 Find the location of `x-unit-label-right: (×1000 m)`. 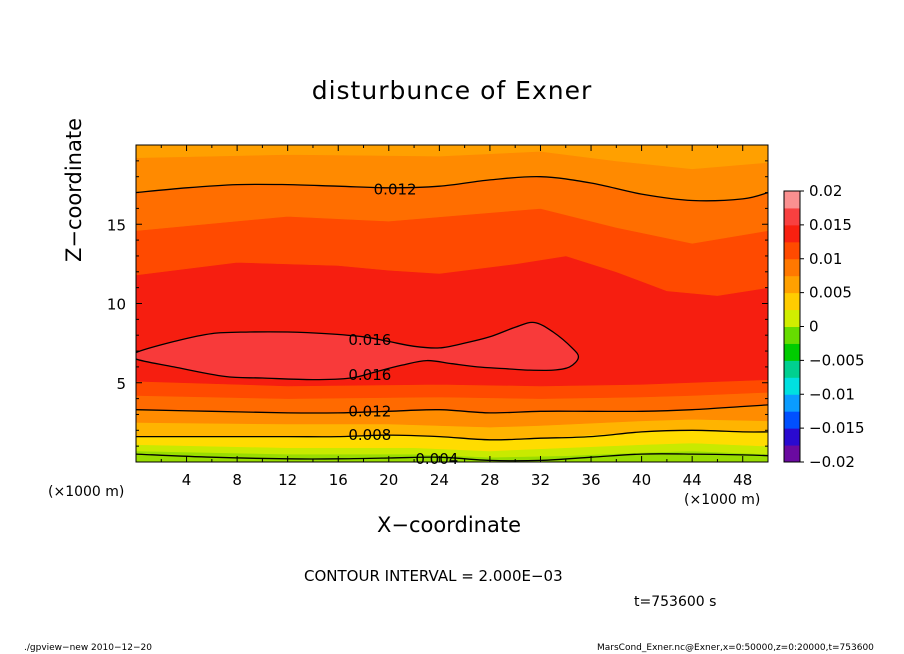

x-unit-label-right: (×1000 m) is located at coordinates (722, 500).